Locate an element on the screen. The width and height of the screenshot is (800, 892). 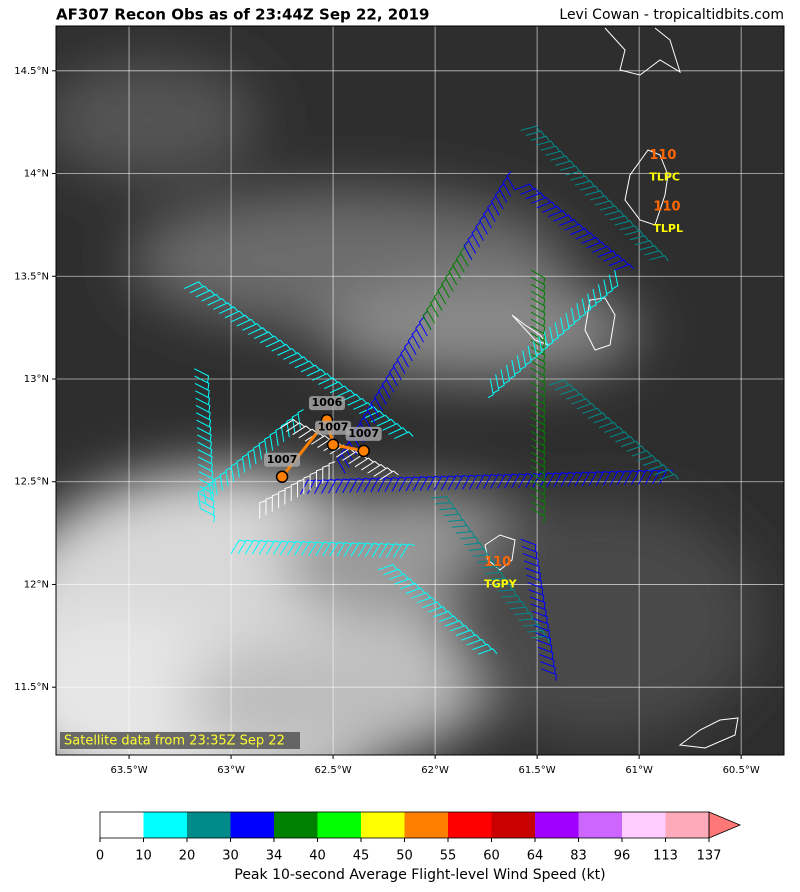
sonde-label-box is located at coordinates (333, 427).